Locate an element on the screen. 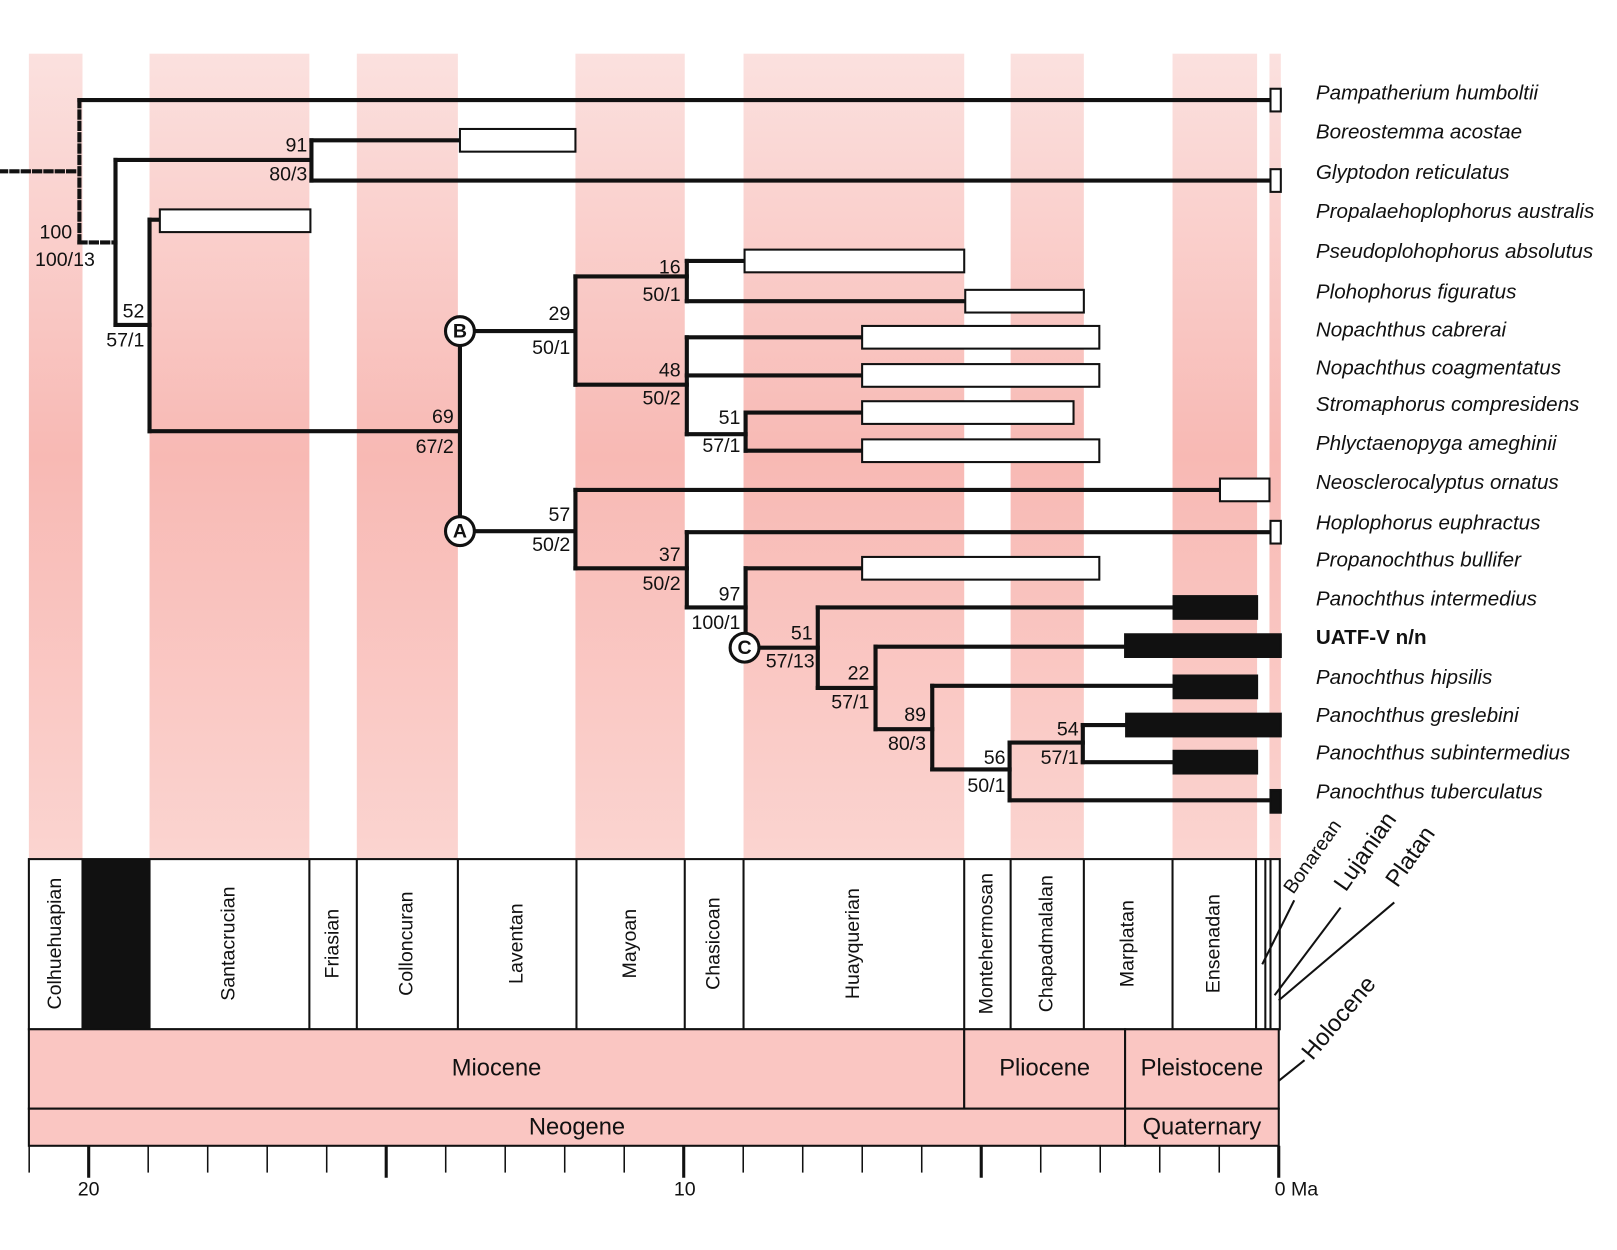 The height and width of the screenshot is (1250, 1617). taxon-label: Pseudoplohophorus absolutus is located at coordinates (1454, 251).